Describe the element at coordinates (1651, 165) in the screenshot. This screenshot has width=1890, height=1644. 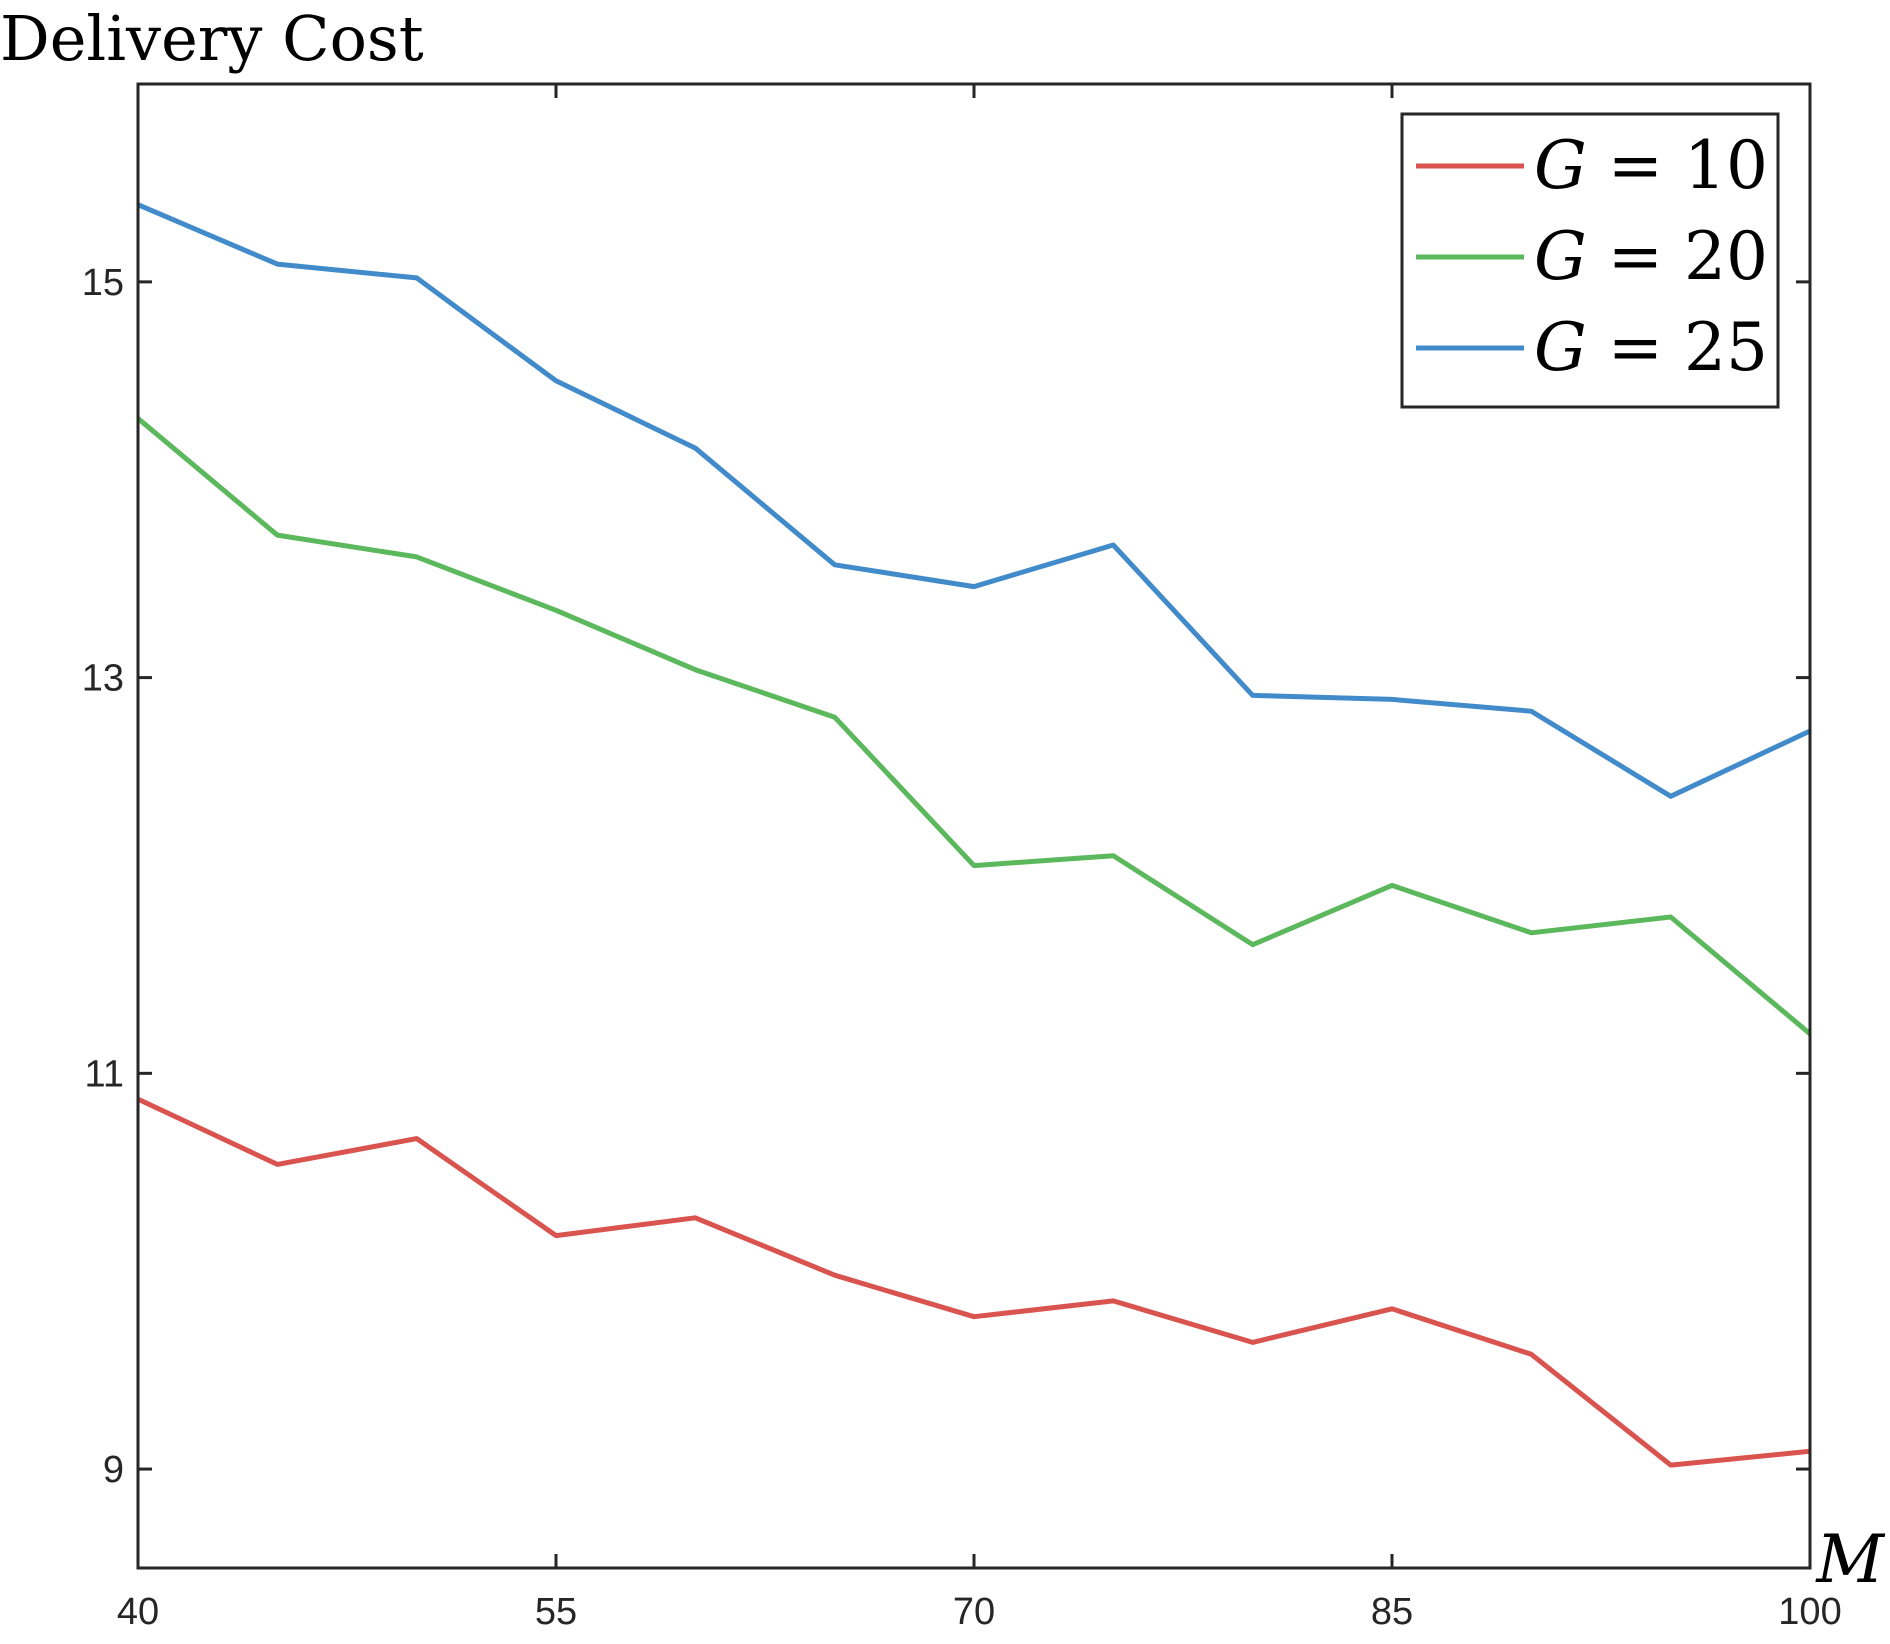
I see `legend-label: G = 10` at that location.